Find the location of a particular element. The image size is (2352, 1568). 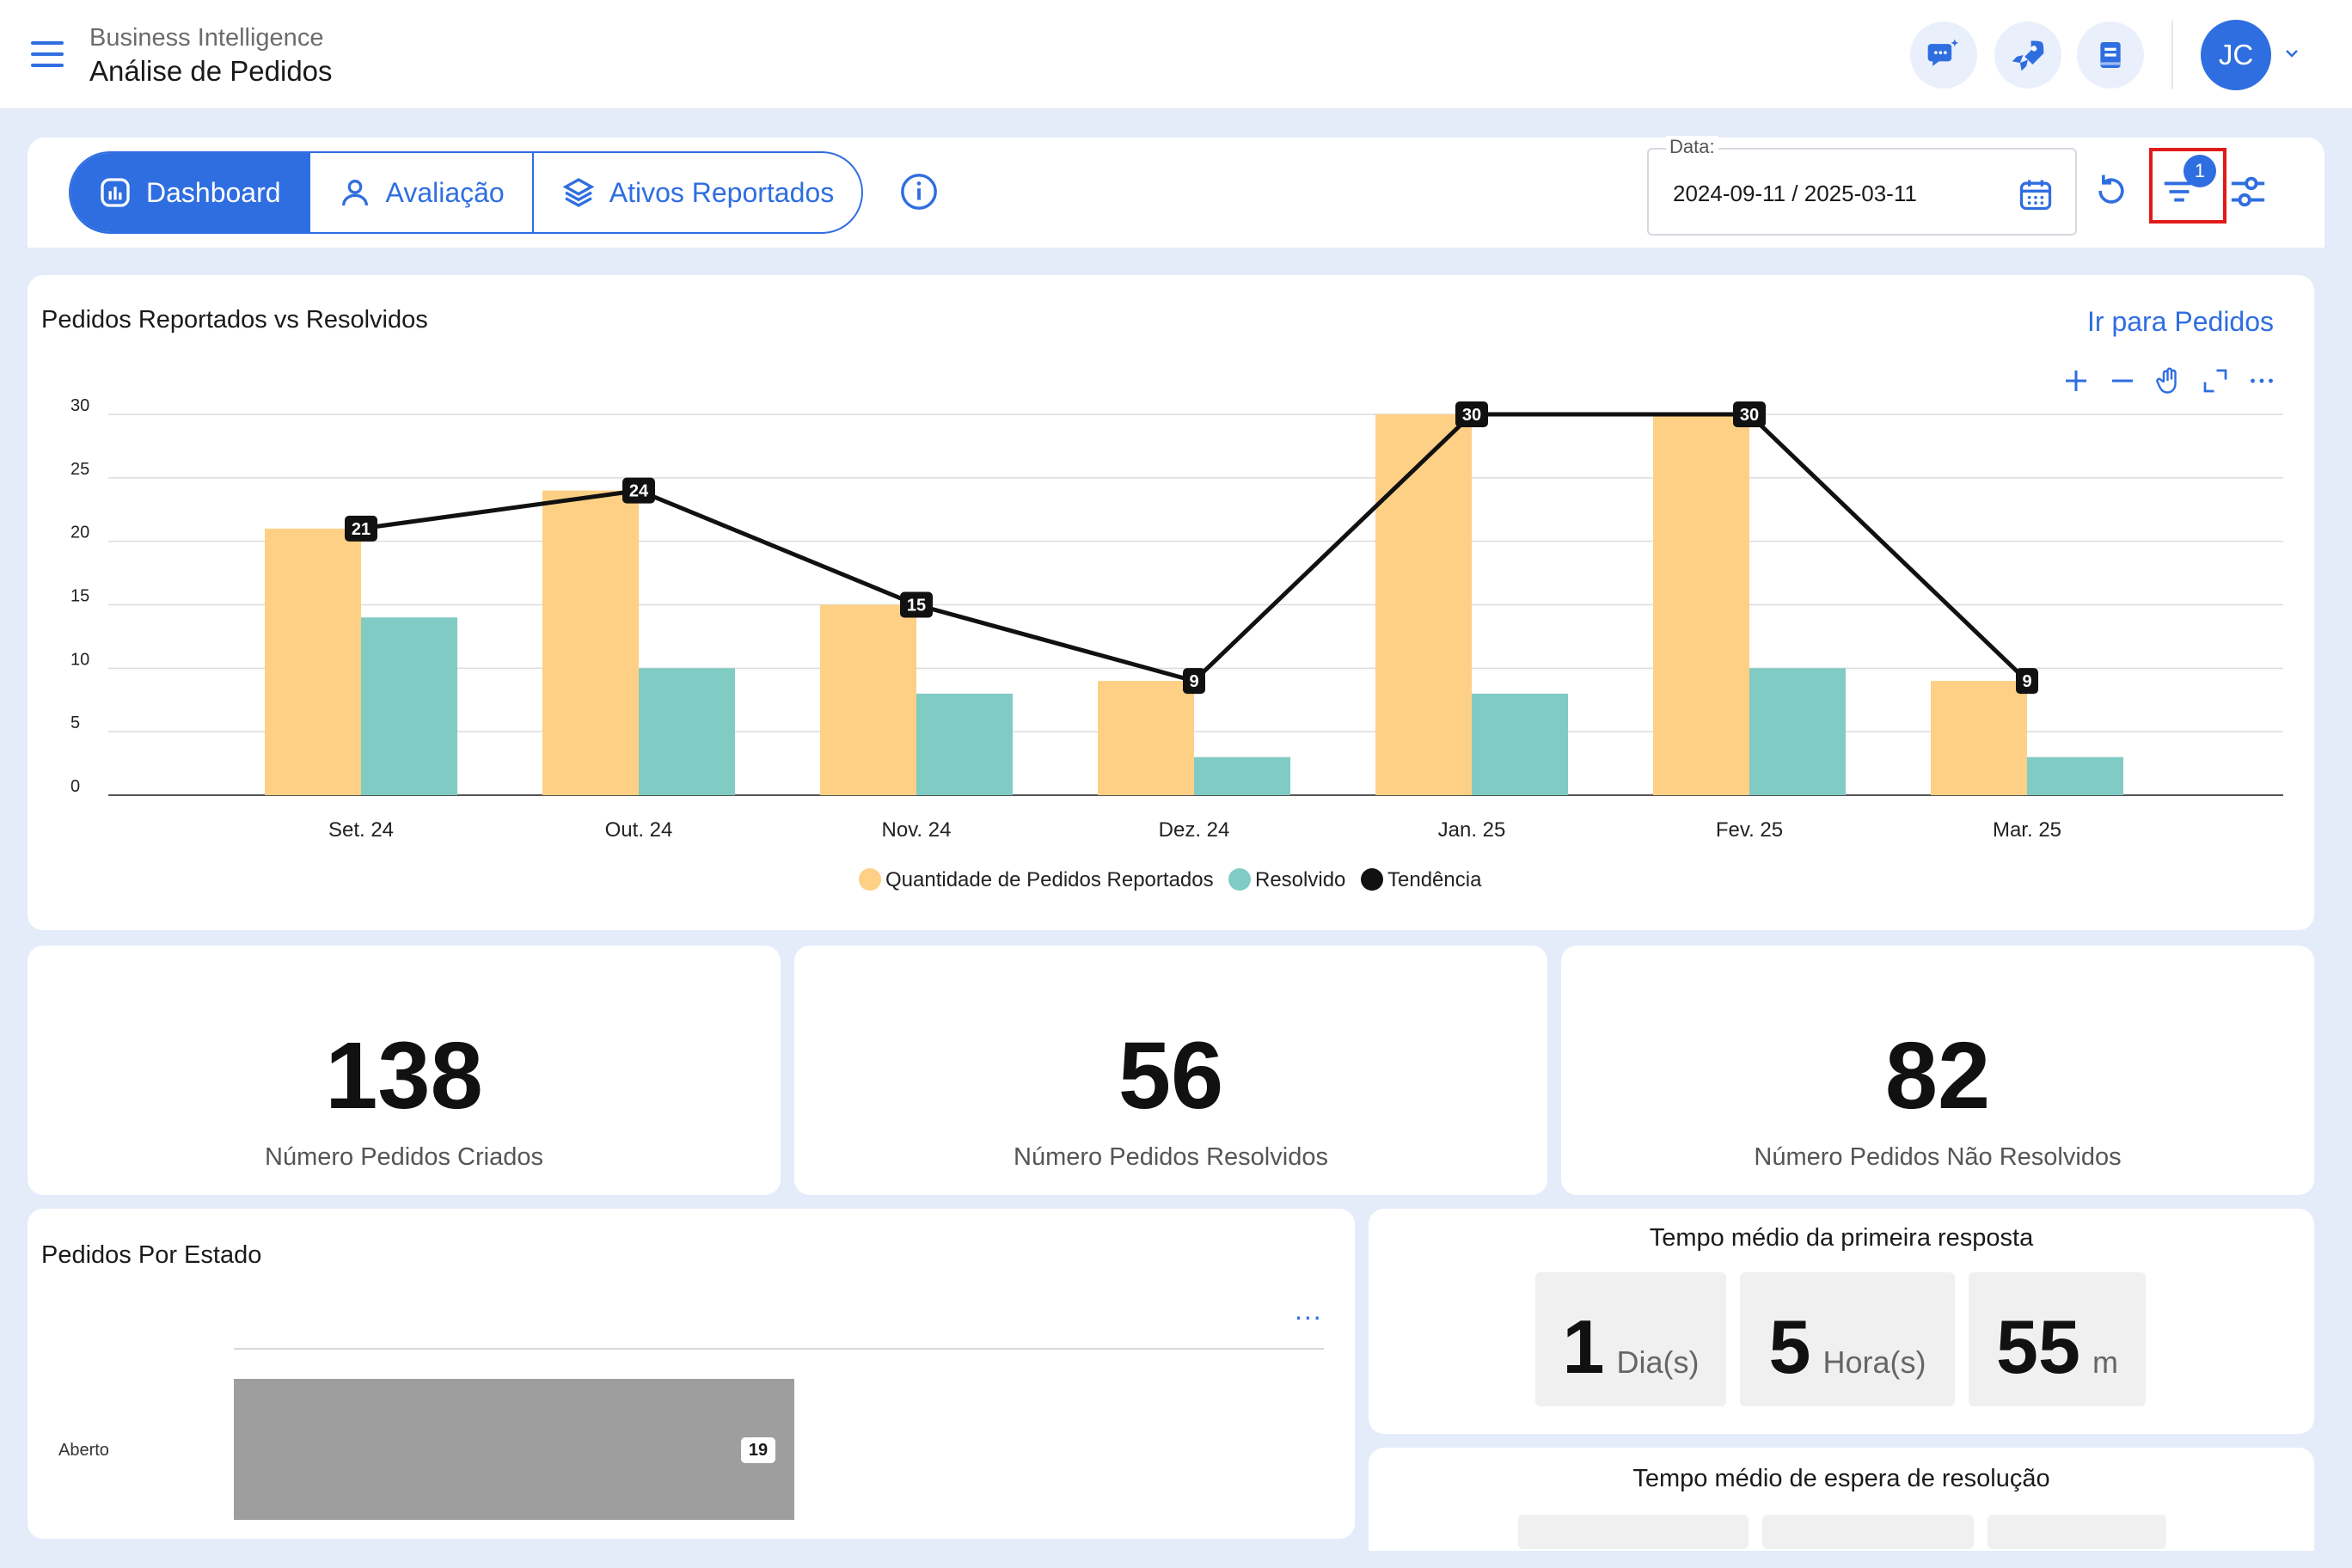

app-subtitle: Business Intelligence is located at coordinates (206, 38).